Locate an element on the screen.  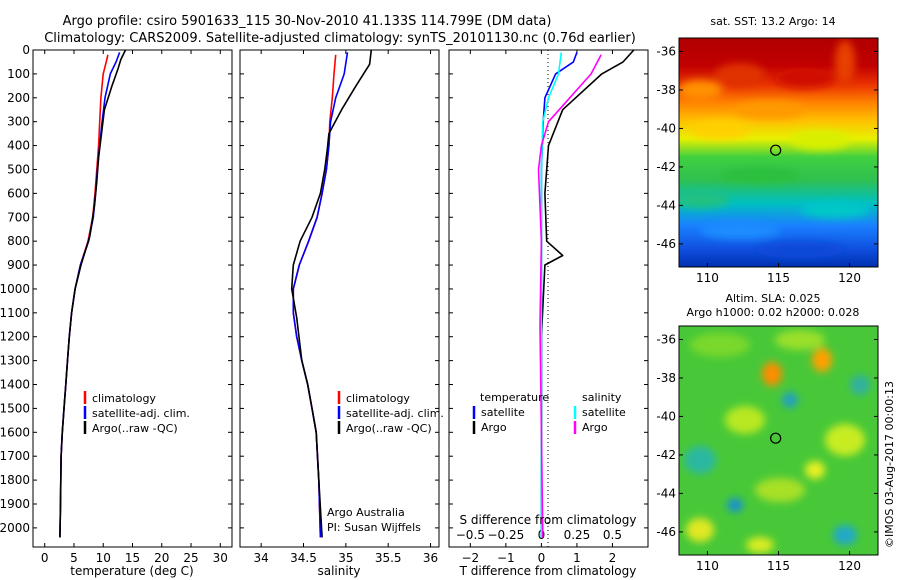
sst-field is located at coordinates (778, 152).